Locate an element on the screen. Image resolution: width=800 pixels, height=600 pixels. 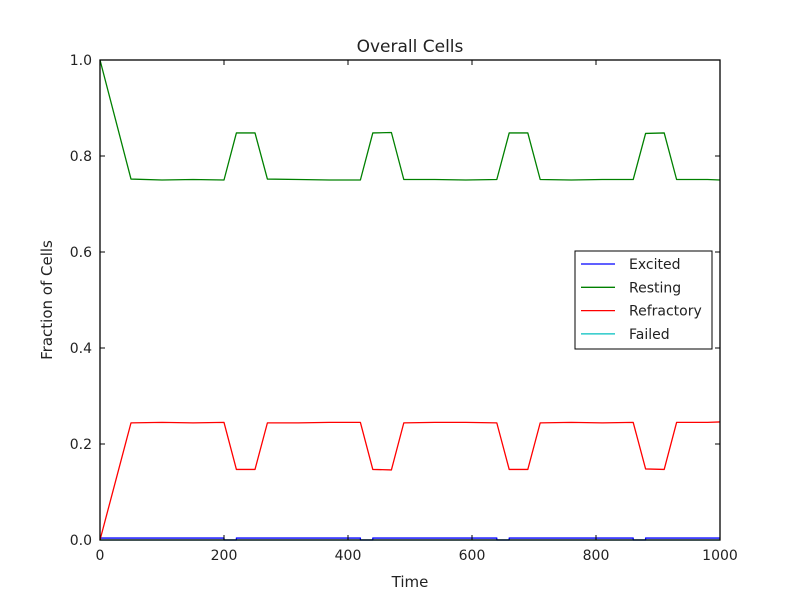
y-tick-label: 0.0 is located at coordinates (81, 541).